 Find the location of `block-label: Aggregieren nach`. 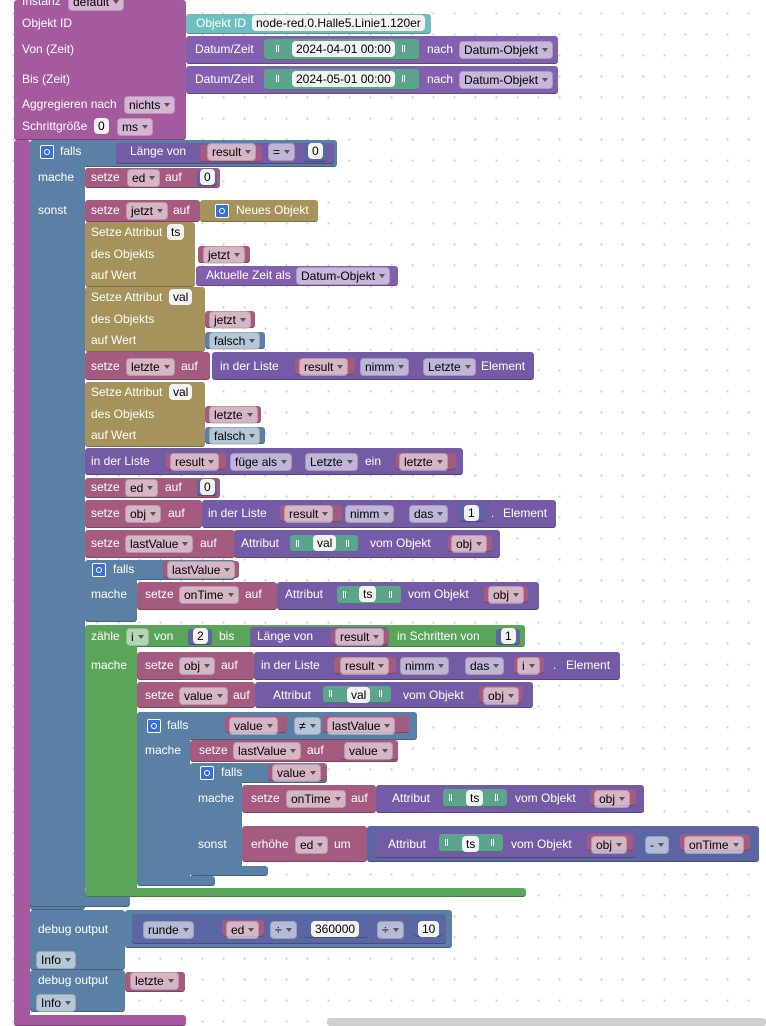

block-label: Aggregieren nach is located at coordinates (69, 104).